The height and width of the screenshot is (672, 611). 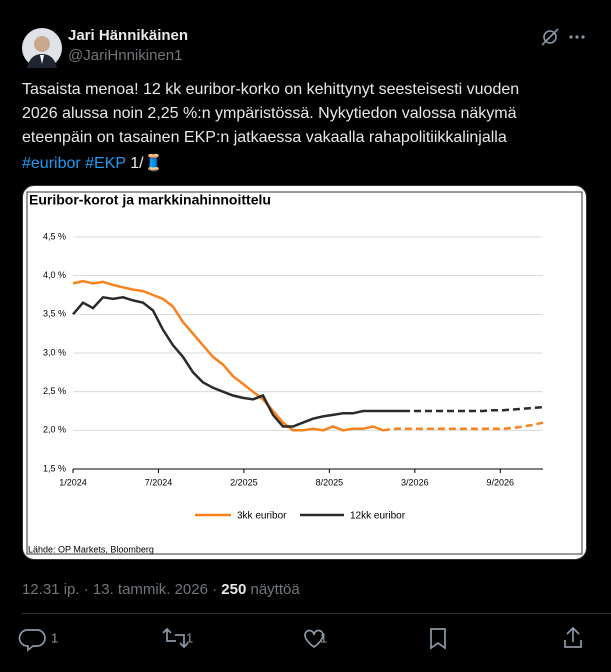 I want to click on header-icons, so click(x=568, y=37).